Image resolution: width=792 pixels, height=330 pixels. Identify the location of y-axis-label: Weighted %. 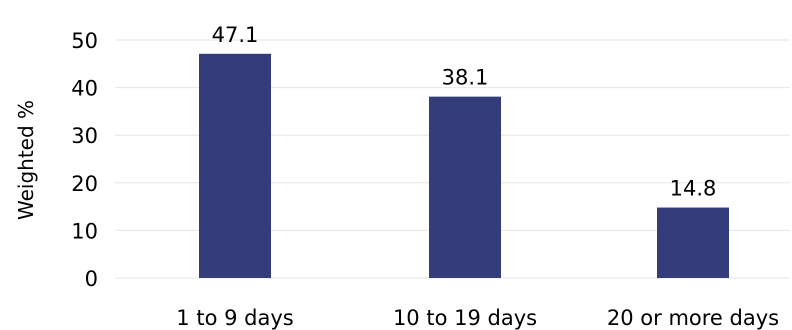
(26, 160).